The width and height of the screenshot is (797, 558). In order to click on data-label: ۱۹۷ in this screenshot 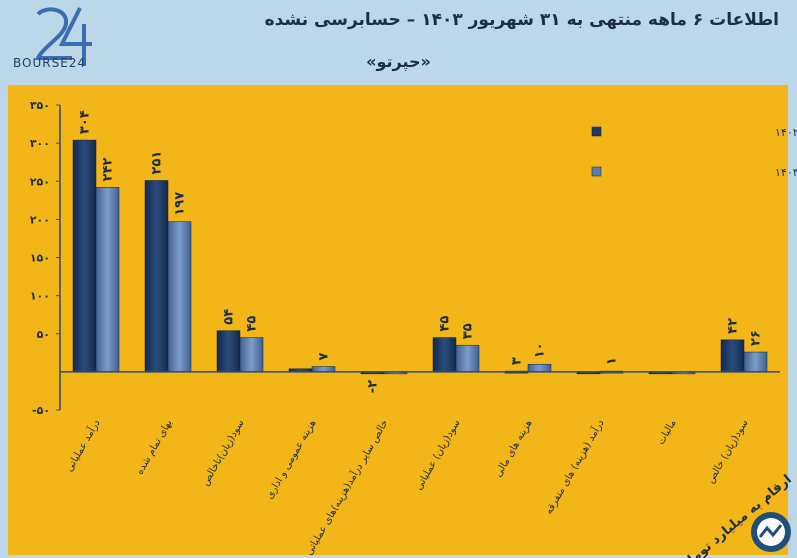, I will do `click(180, 204)`.